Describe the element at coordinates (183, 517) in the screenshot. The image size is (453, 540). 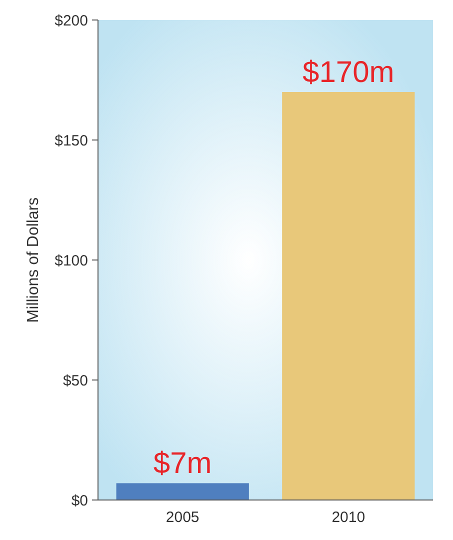
I see `x-tick-label: 2005` at that location.